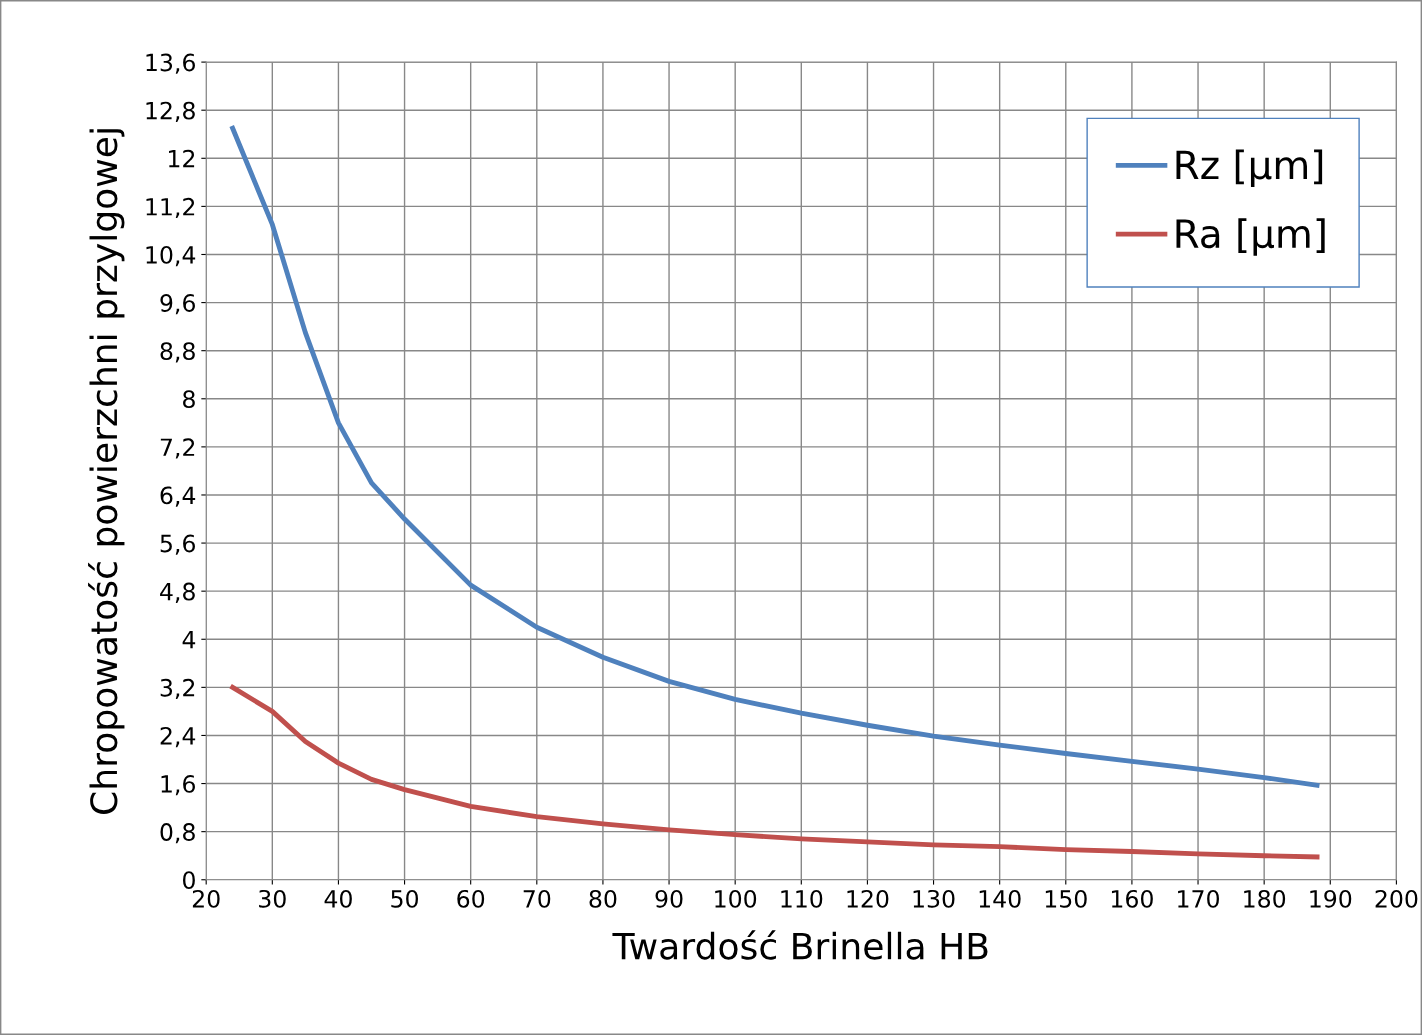  I want to click on y-tick-label: 0,8, so click(177, 833).